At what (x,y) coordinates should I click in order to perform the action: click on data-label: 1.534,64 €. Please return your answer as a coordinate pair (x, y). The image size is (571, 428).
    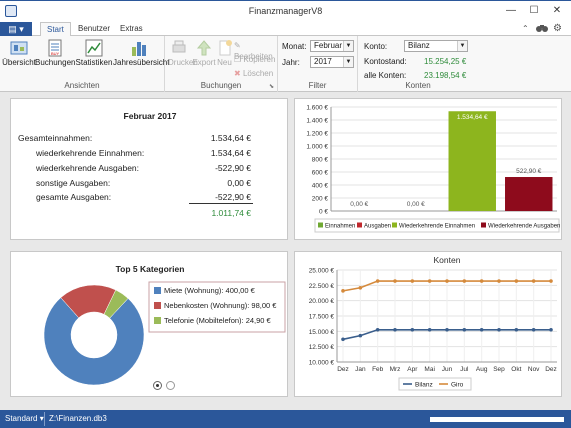
    Looking at the image, I should click on (472, 117).